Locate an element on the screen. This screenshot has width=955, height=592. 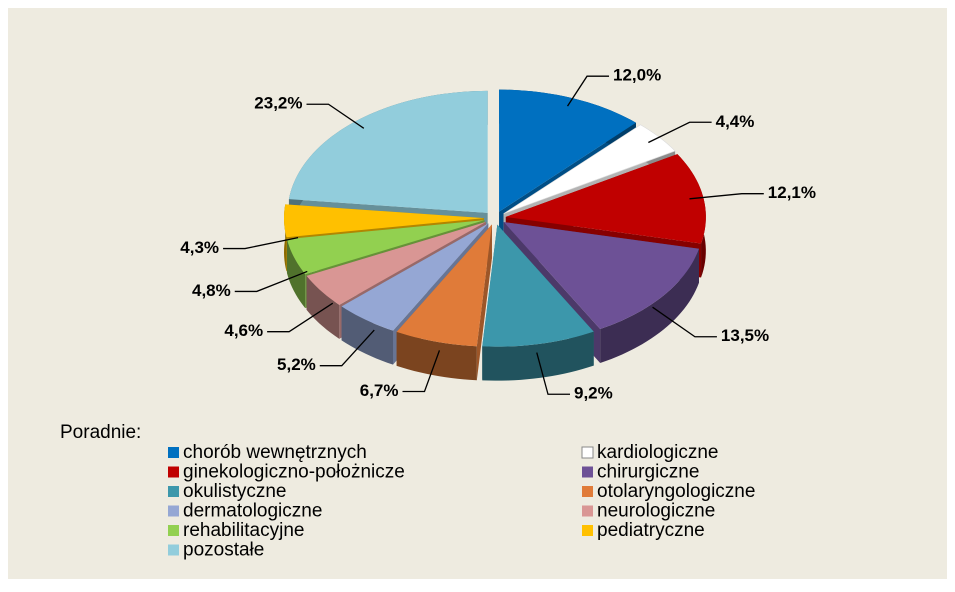
legend-label: pediatryczne is located at coordinates (651, 530).